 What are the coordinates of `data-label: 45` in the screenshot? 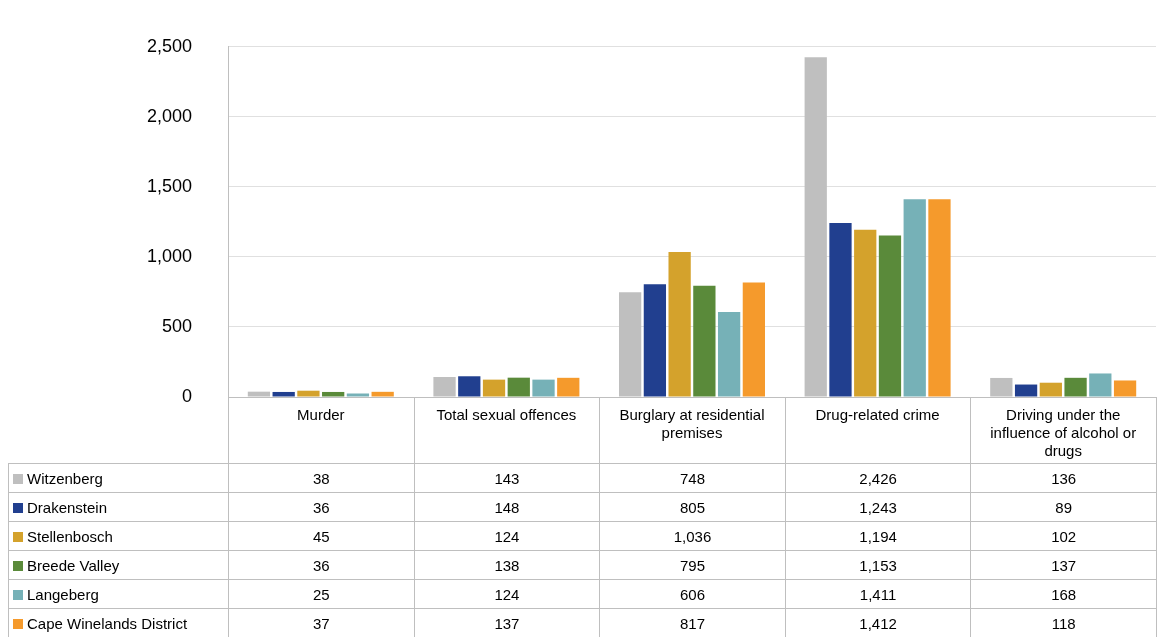 It's located at (321, 536).